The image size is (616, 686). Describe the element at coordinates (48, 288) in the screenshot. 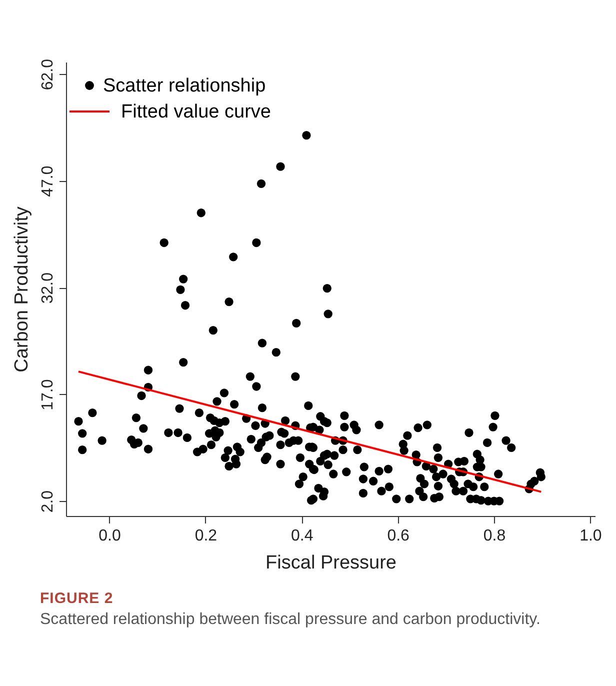

I see `y-tick-label: 32.0` at that location.